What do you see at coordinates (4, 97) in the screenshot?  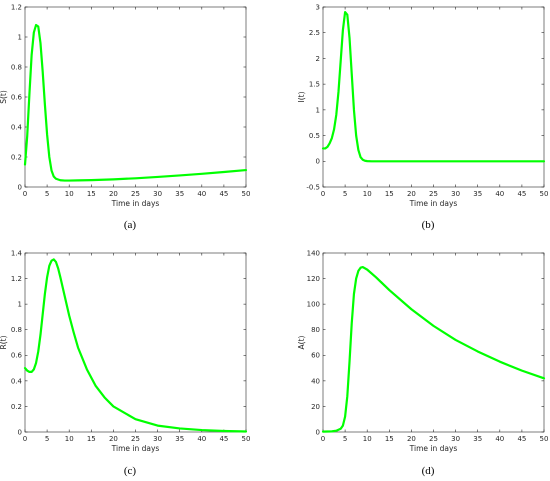 I see `y-axis-label: S(t)` at bounding box center [4, 97].